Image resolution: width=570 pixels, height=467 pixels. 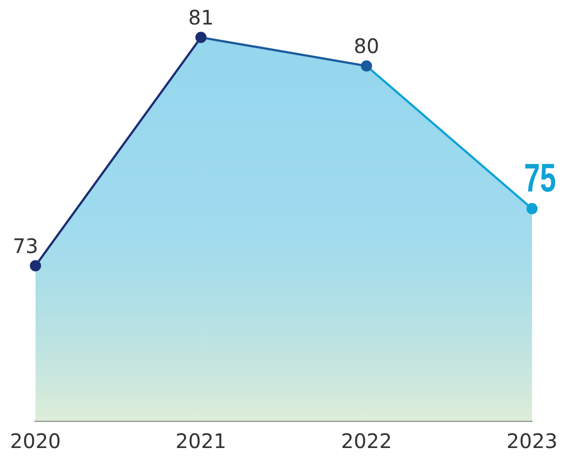 What do you see at coordinates (35, 441) in the screenshot?
I see `x-tick-label: 2020` at bounding box center [35, 441].